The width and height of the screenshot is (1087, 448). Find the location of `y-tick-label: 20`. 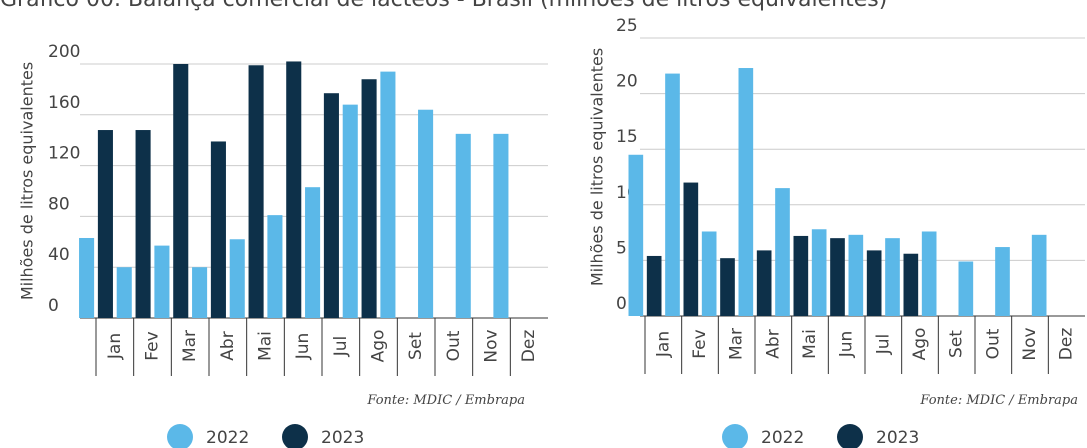

y-tick-label: 20 is located at coordinates (627, 82).